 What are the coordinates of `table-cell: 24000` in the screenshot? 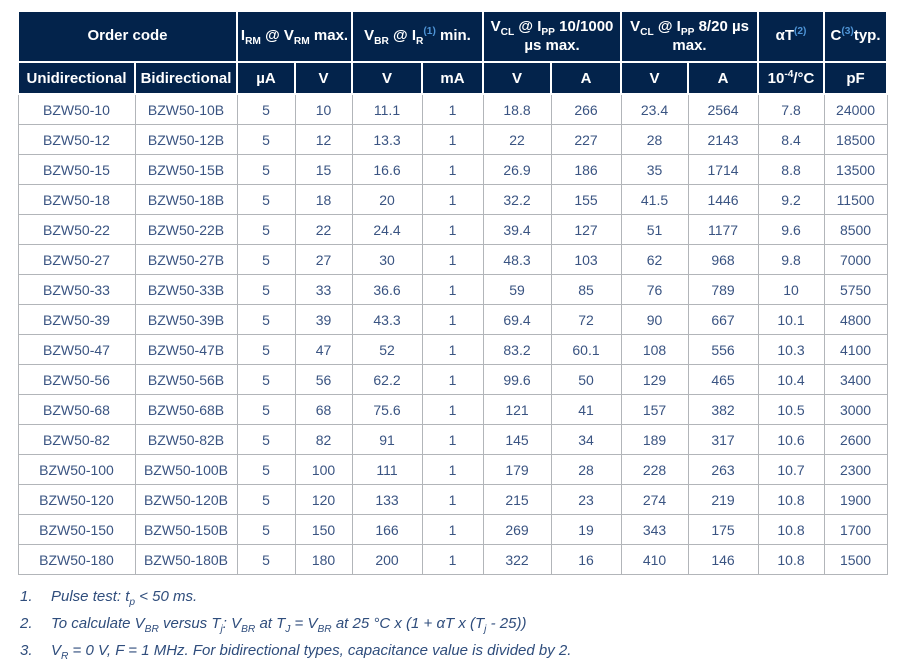 It's located at (855, 109).